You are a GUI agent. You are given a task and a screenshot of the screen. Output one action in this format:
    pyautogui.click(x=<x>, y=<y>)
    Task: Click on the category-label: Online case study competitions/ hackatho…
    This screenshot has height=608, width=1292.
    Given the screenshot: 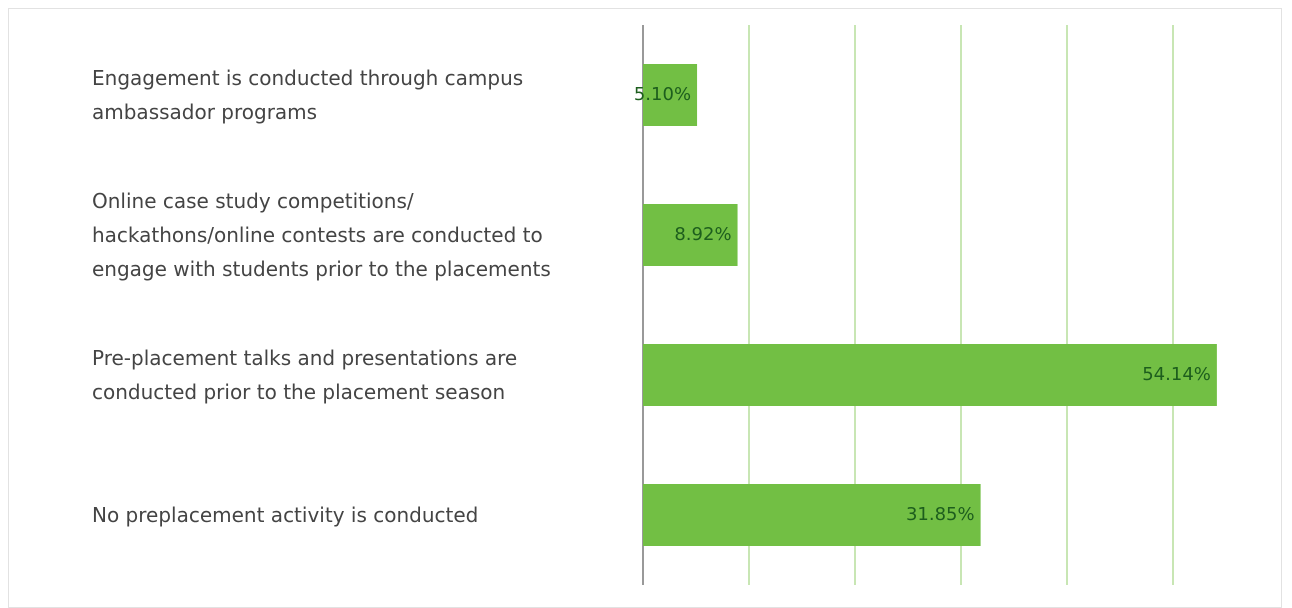 What is the action you would take?
    pyautogui.click(x=321, y=235)
    